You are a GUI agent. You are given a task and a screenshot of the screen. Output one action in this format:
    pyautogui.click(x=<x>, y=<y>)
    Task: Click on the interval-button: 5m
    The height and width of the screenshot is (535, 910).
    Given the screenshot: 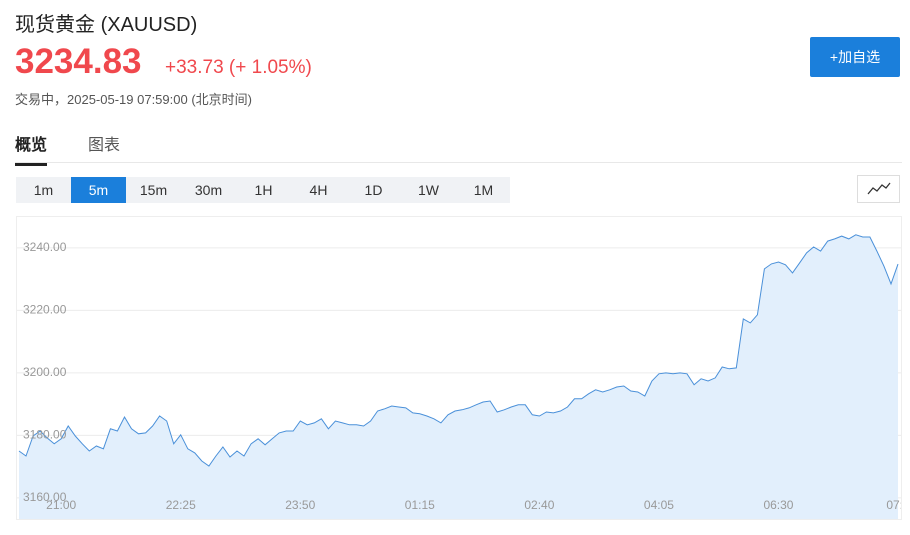 What is the action you would take?
    pyautogui.click(x=98, y=190)
    